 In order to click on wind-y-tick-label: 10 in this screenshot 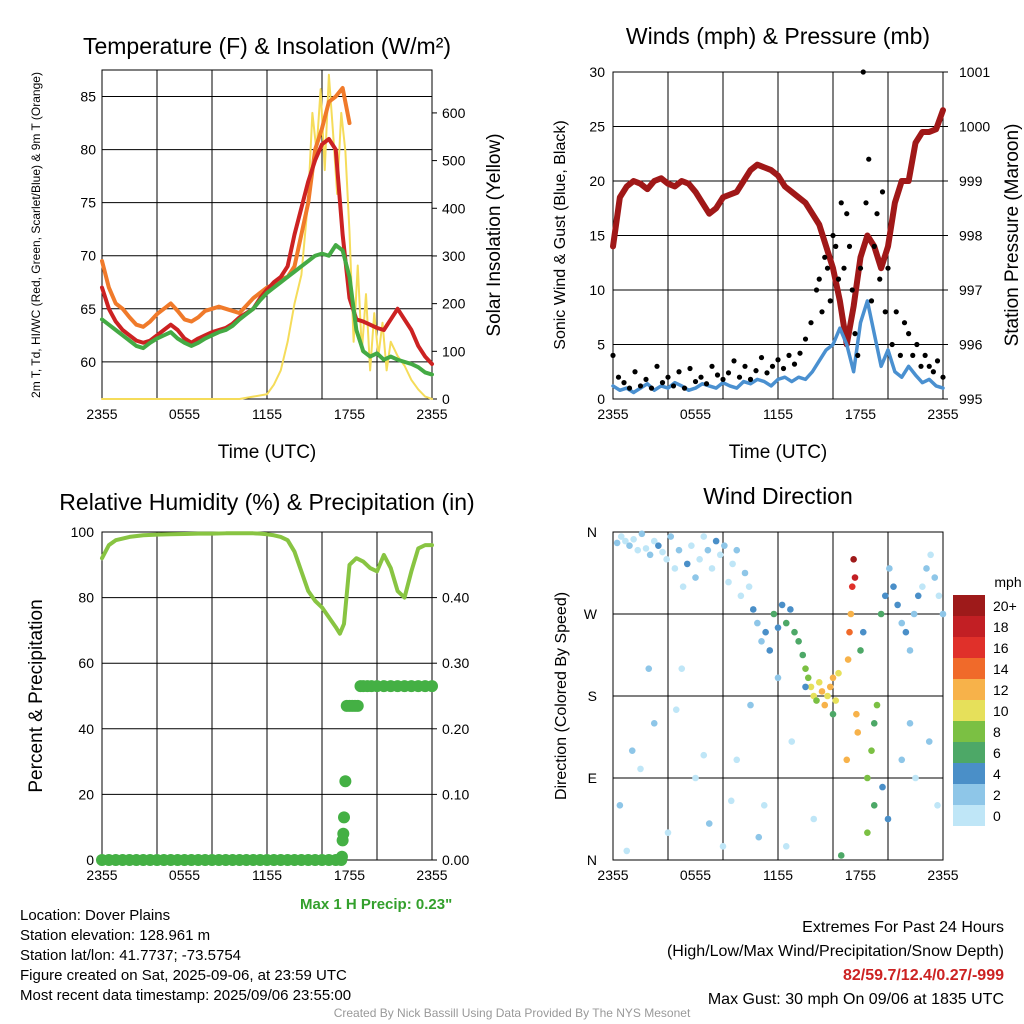, I will do `click(597, 290)`.